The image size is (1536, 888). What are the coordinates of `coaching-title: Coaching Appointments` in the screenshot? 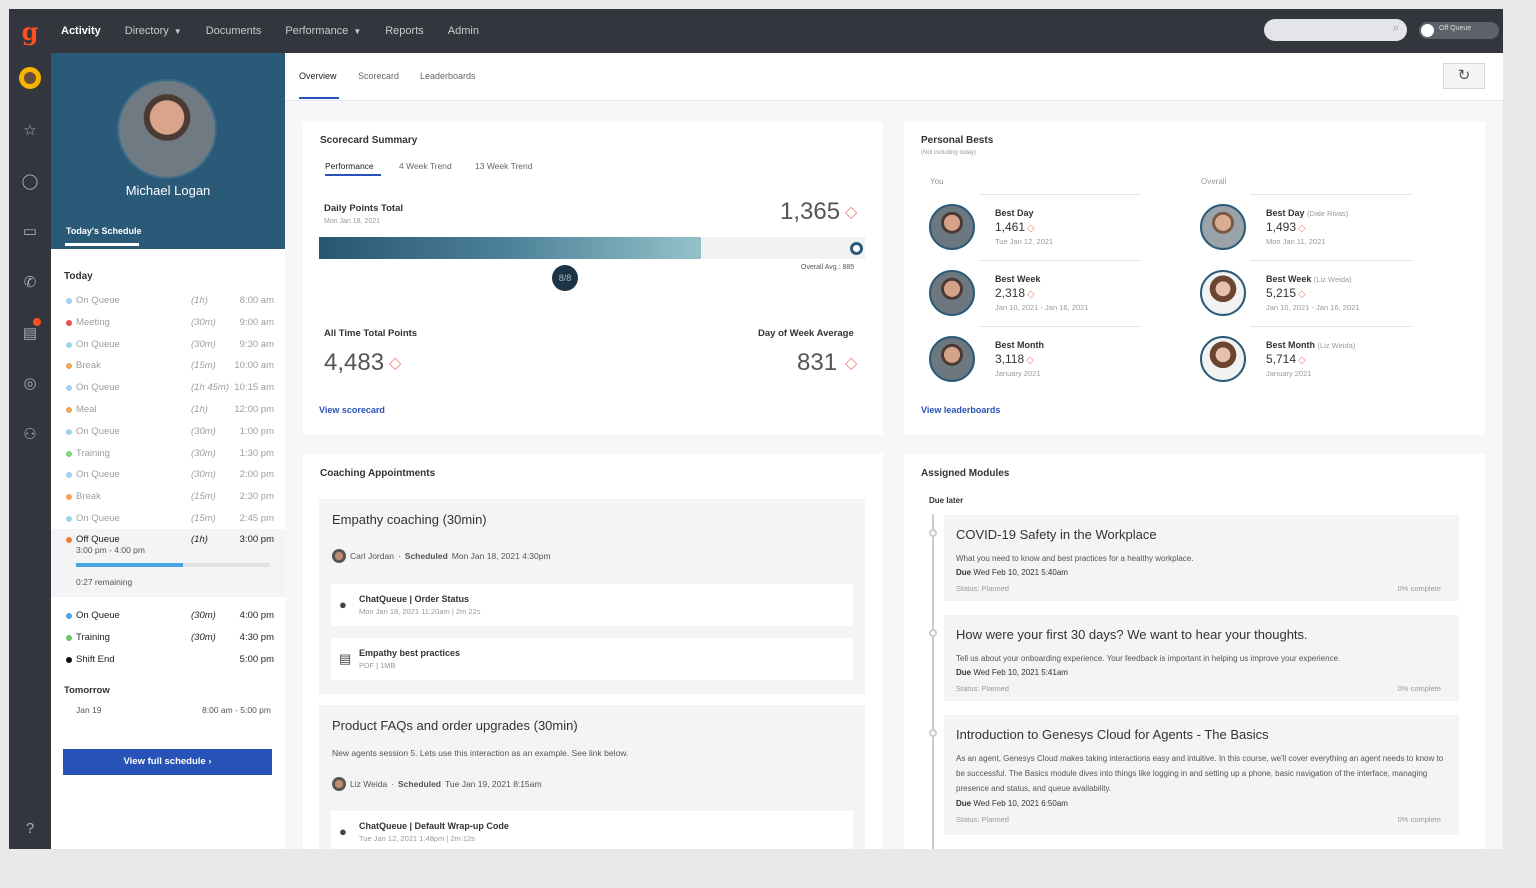 It's located at (378, 473).